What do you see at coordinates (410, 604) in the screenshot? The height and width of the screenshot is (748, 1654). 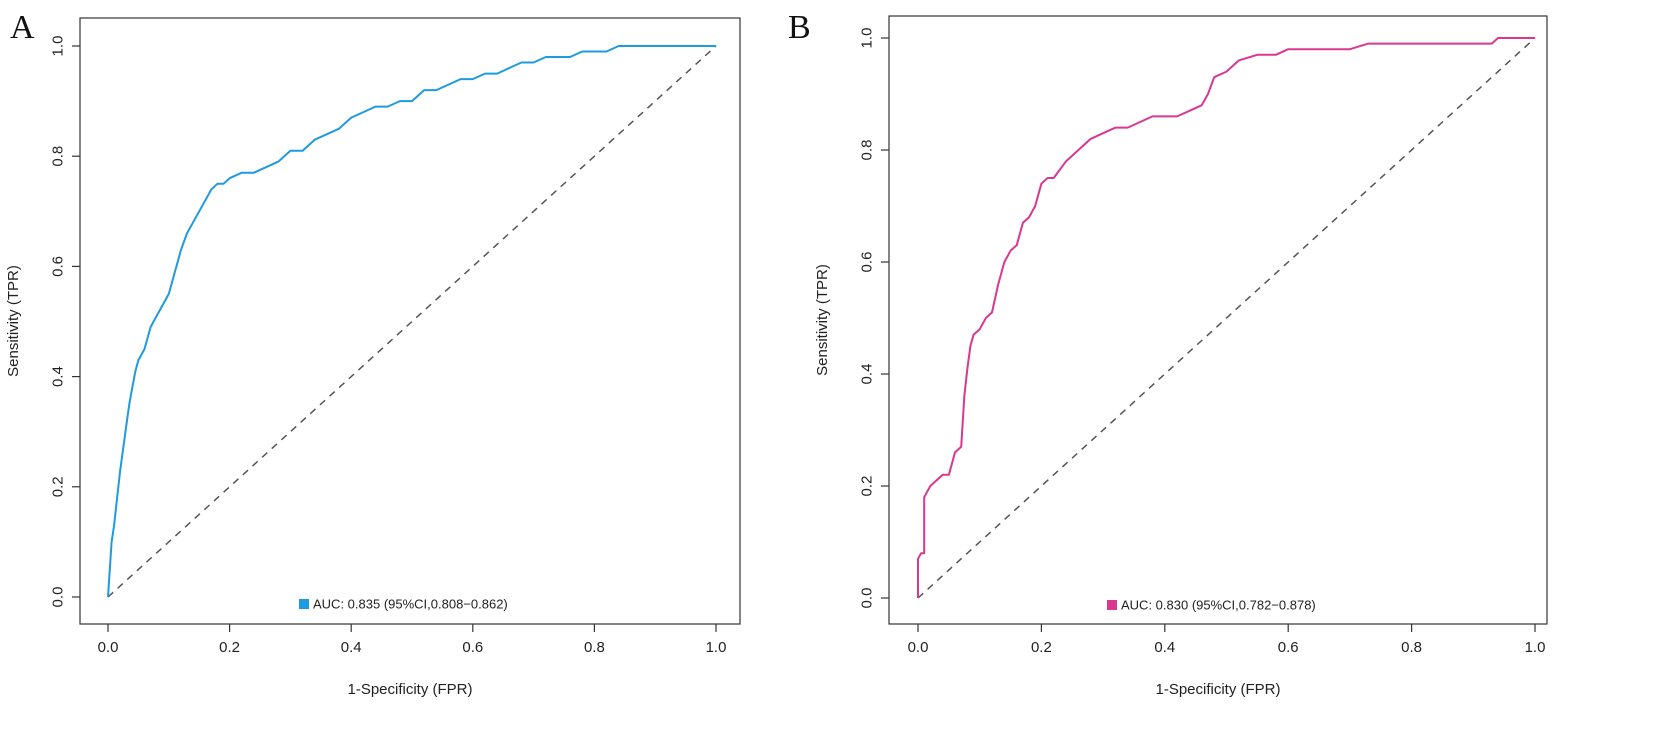 I see `legend-label: AUC: 0.835 (95%CI,0.808−0.862)` at bounding box center [410, 604].